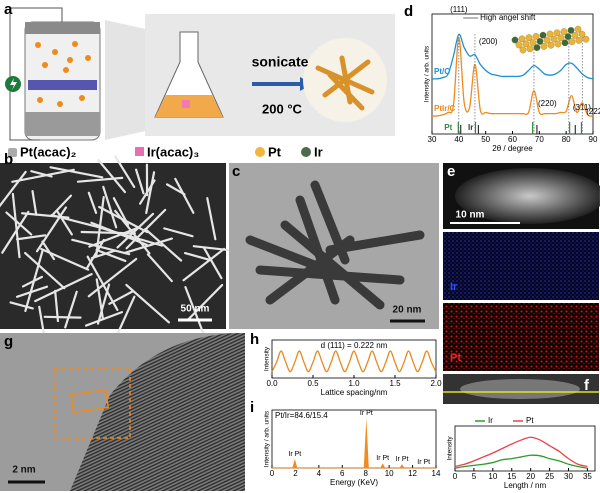 This screenshot has height=493, width=600. Describe the element at coordinates (455, 358) in the screenshot. I see `map-label: Pt` at that location.